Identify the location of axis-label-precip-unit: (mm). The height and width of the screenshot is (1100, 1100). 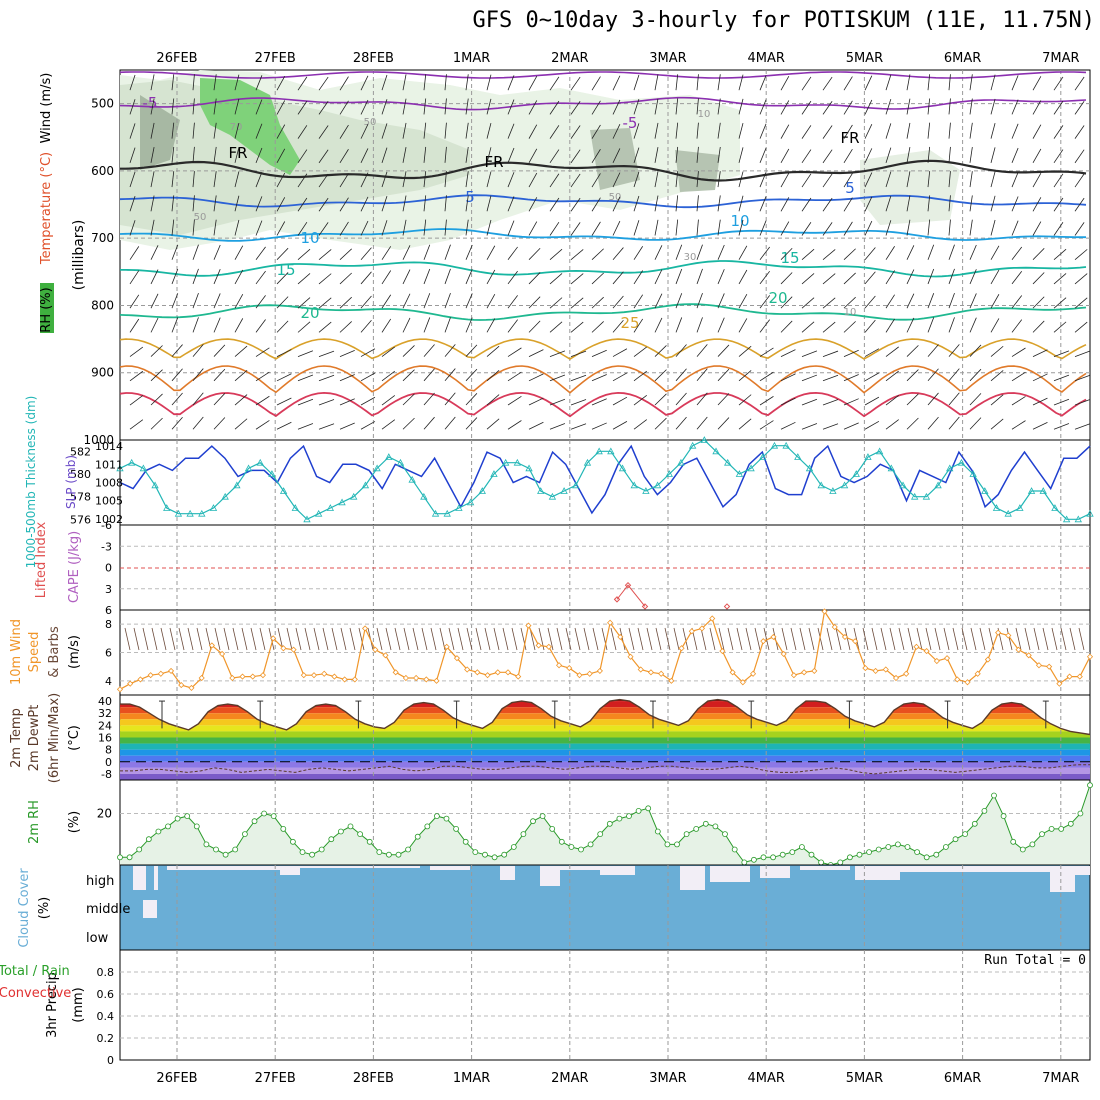
(78, 1004).